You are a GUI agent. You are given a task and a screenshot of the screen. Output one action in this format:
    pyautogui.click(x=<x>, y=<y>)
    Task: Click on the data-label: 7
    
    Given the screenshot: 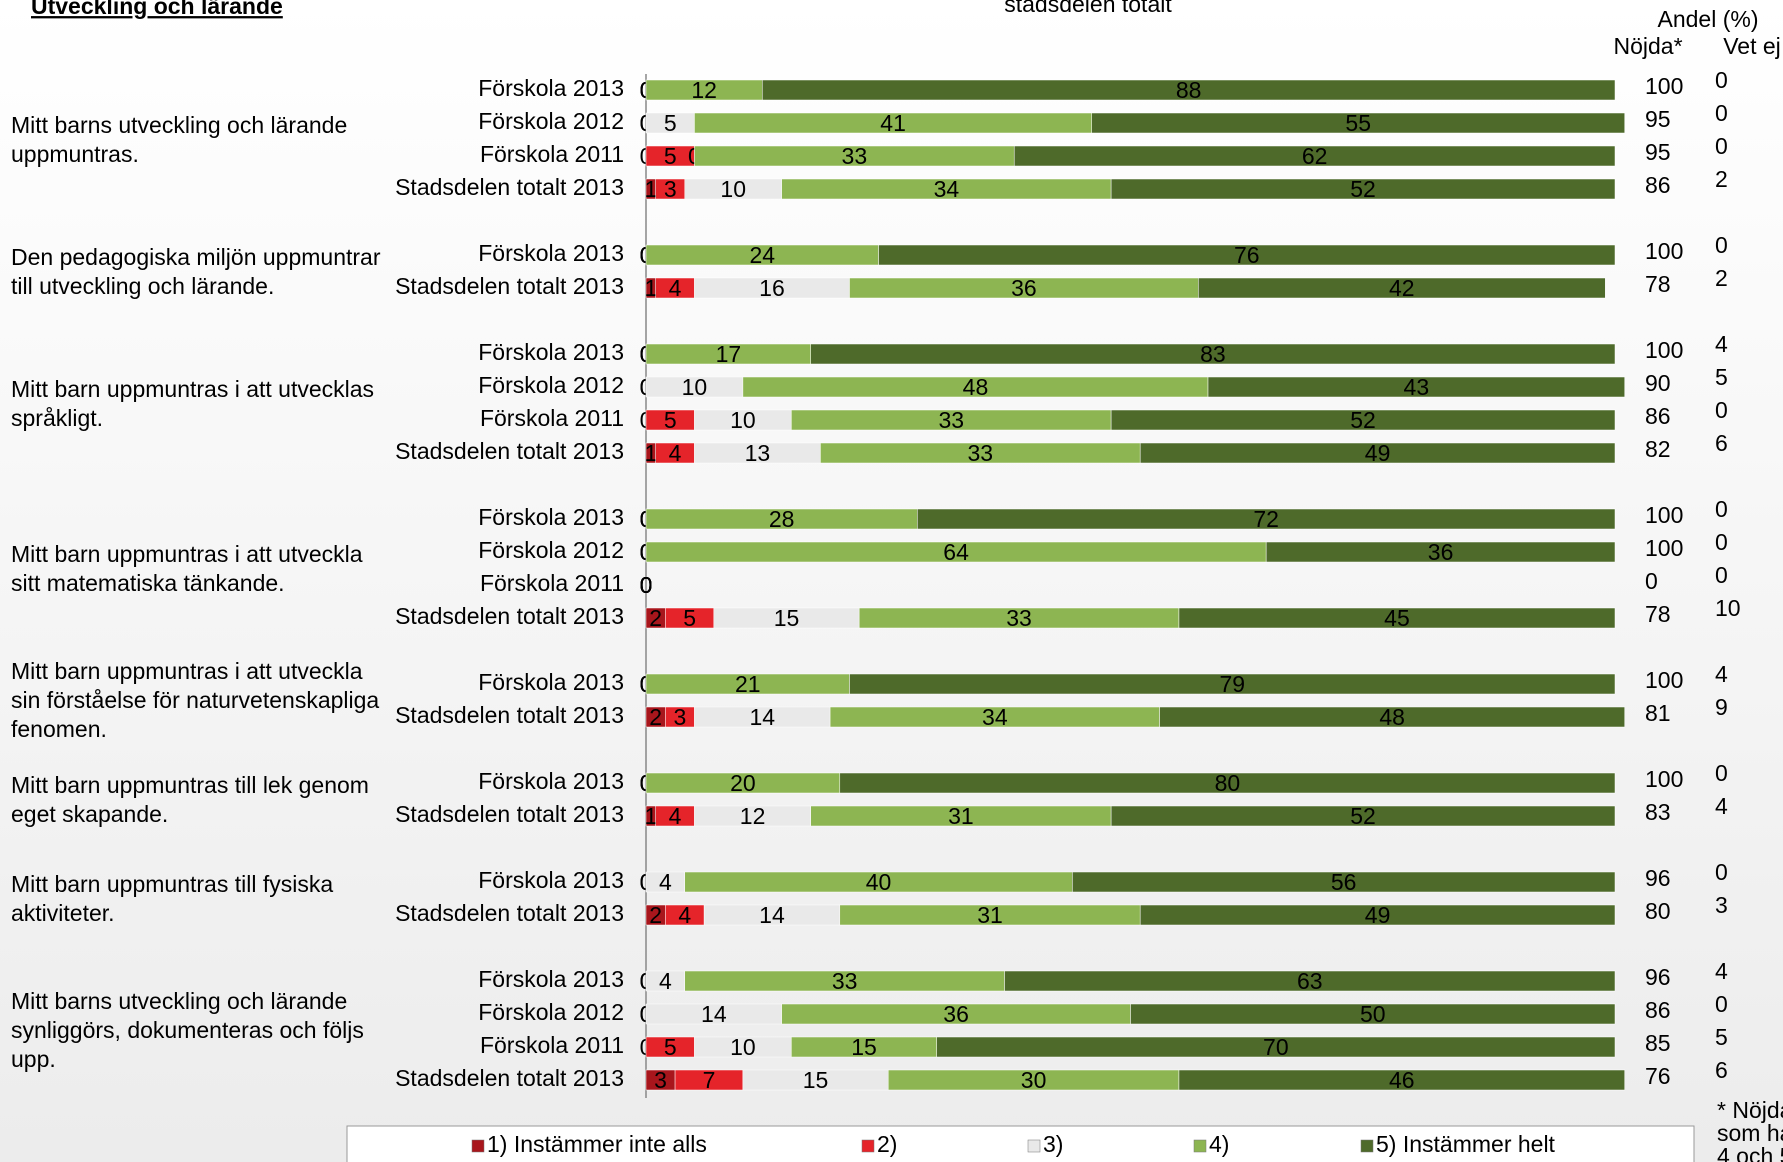 What is the action you would take?
    pyautogui.click(x=709, y=1080)
    